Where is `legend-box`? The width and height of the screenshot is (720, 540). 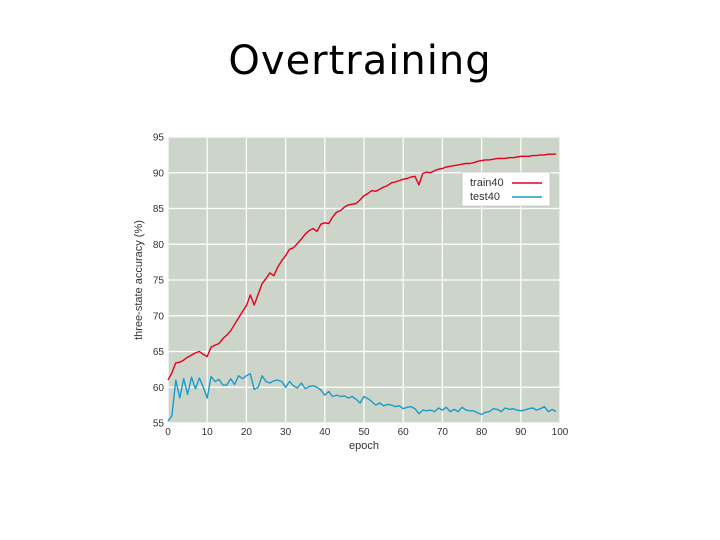
legend-box is located at coordinates (506, 189).